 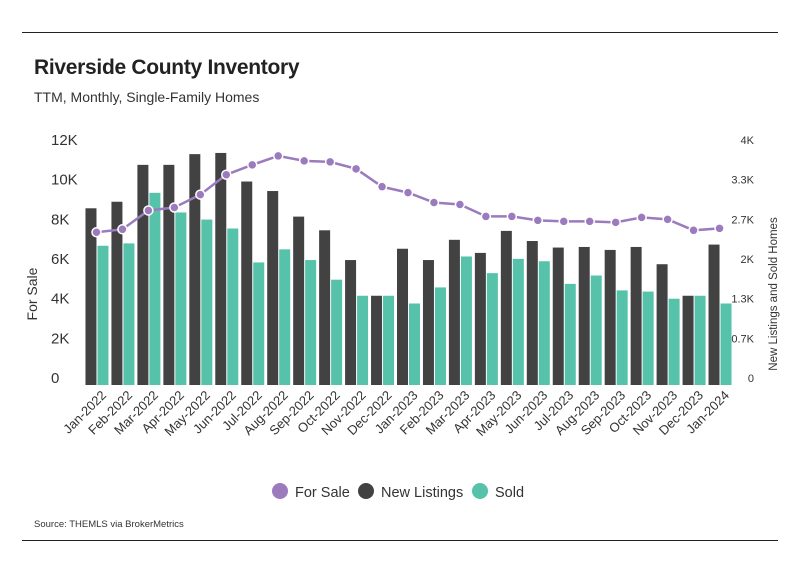 I want to click on left-tick-label: 12K, so click(x=64, y=140).